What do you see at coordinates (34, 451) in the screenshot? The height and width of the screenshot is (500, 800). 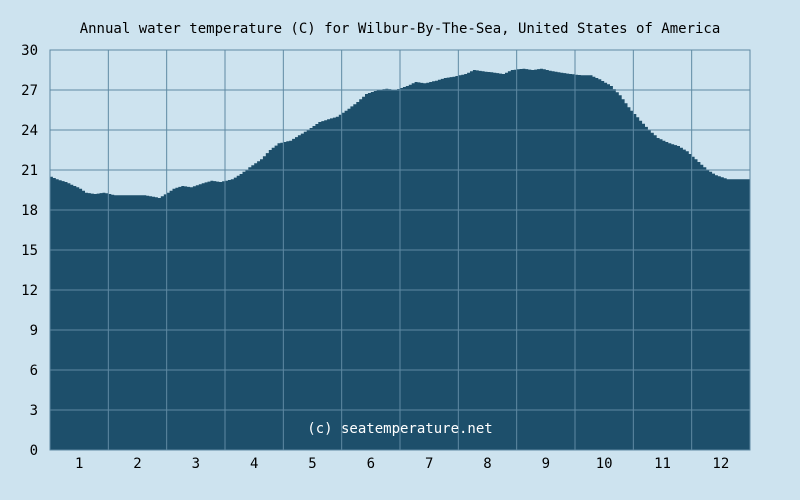 I see `y-tick-label: 0` at bounding box center [34, 451].